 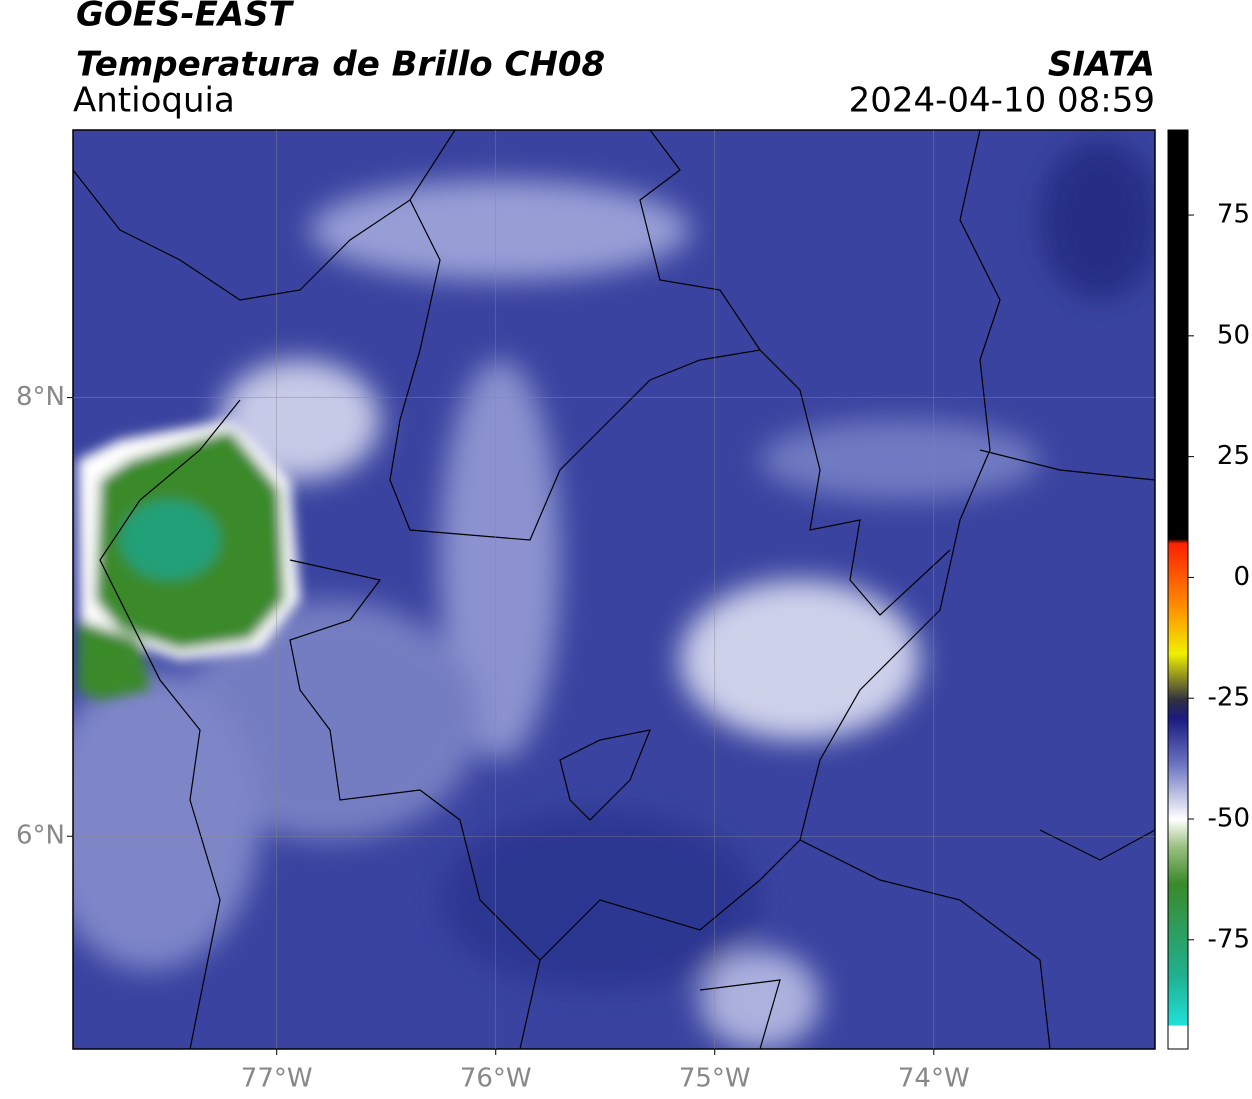 I want to click on colorbar-label: -25, so click(x=1229, y=698).